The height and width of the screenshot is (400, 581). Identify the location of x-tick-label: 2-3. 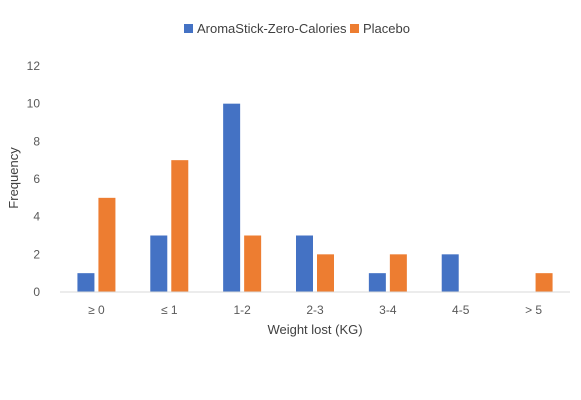
(315, 310).